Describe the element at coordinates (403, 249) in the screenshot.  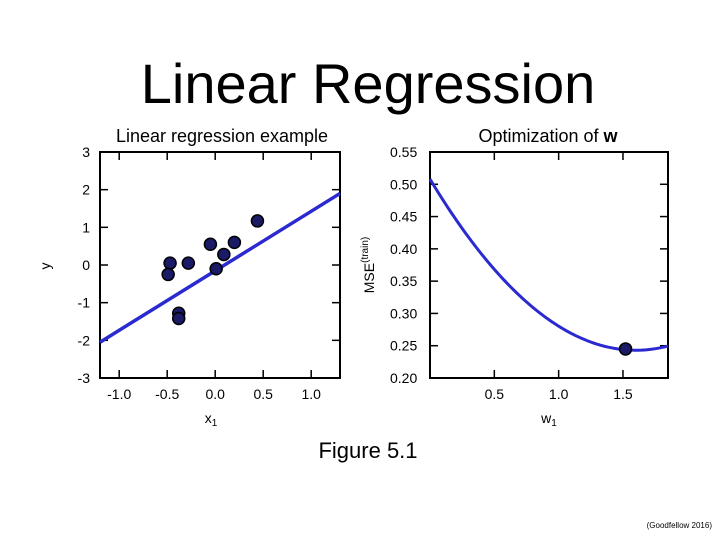
I see `right-ytick-label-3: 0.40` at that location.